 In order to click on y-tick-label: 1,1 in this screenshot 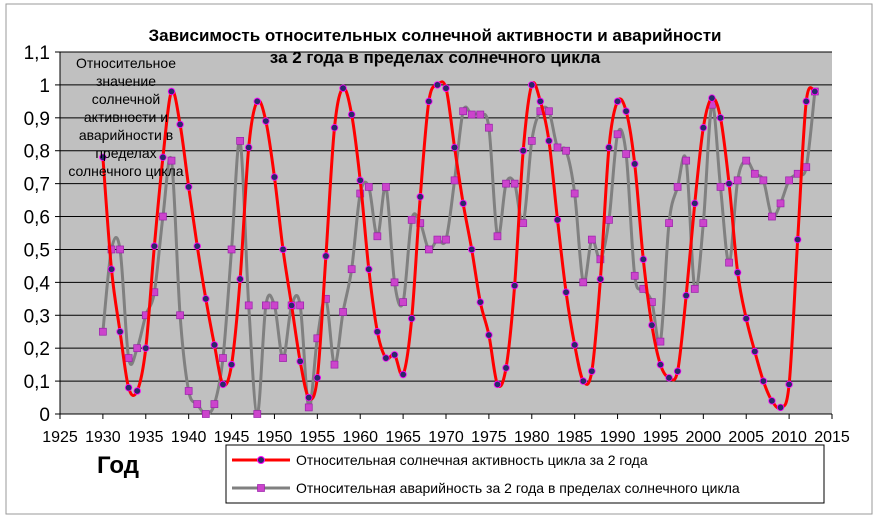, I will do `click(37, 53)`.